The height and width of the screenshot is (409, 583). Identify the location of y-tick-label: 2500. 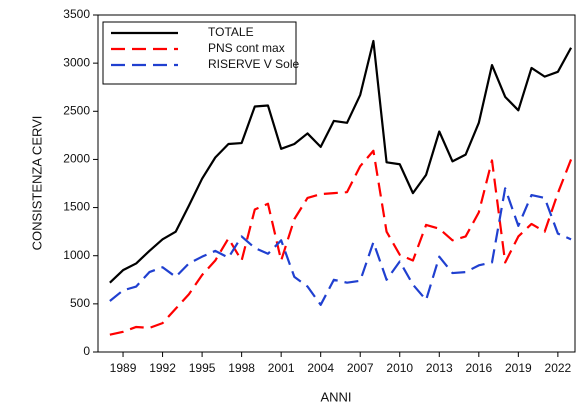
(76, 110).